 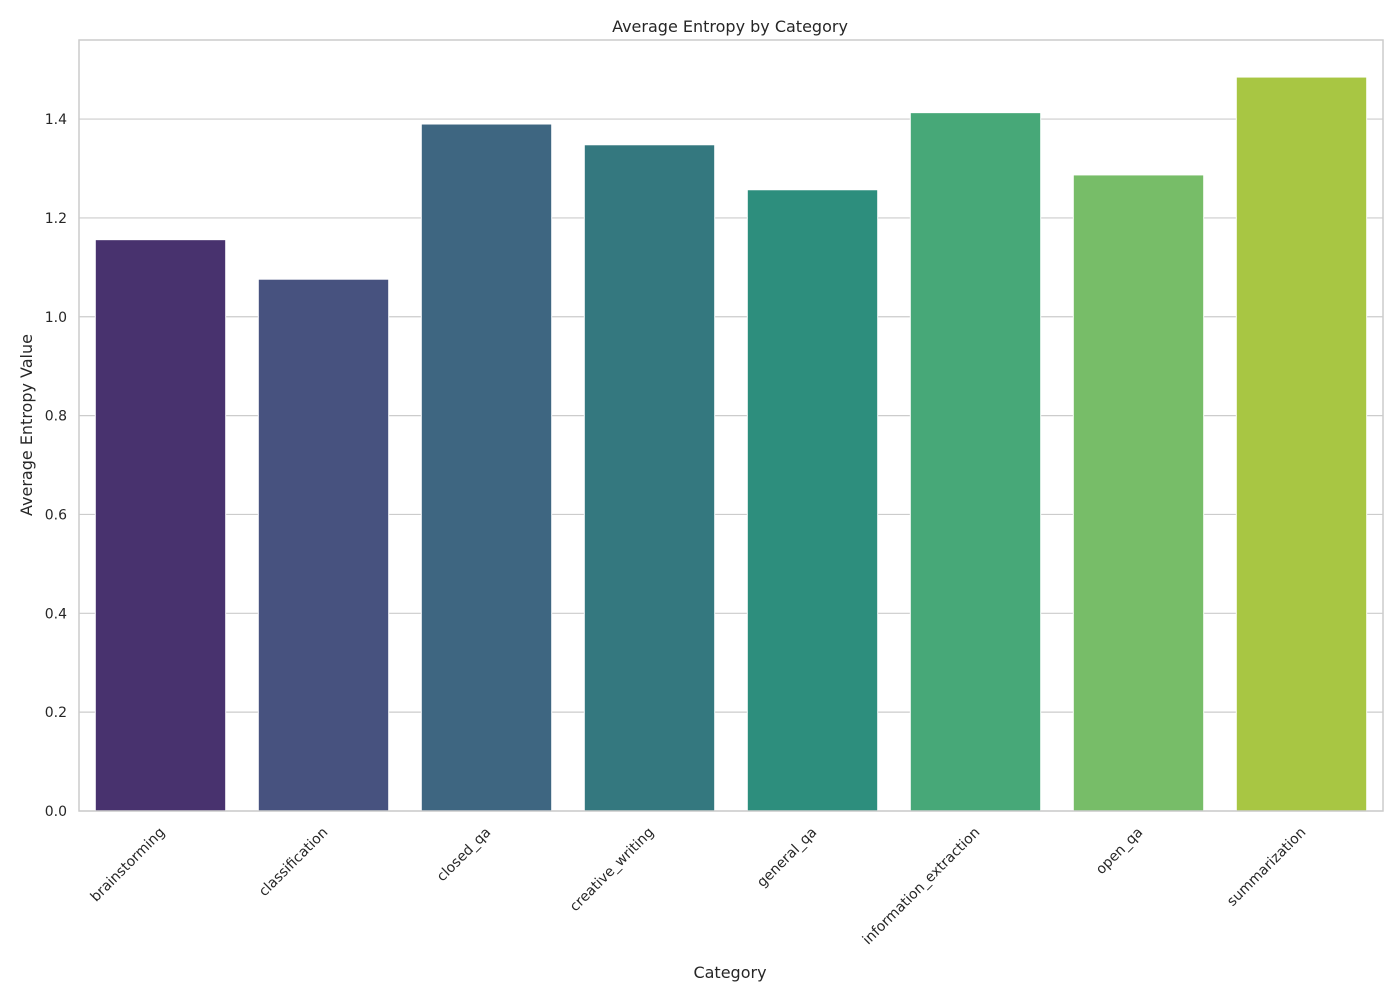 What do you see at coordinates (730, 26) in the screenshot?
I see `chart-title: Average Entropy by Category` at bounding box center [730, 26].